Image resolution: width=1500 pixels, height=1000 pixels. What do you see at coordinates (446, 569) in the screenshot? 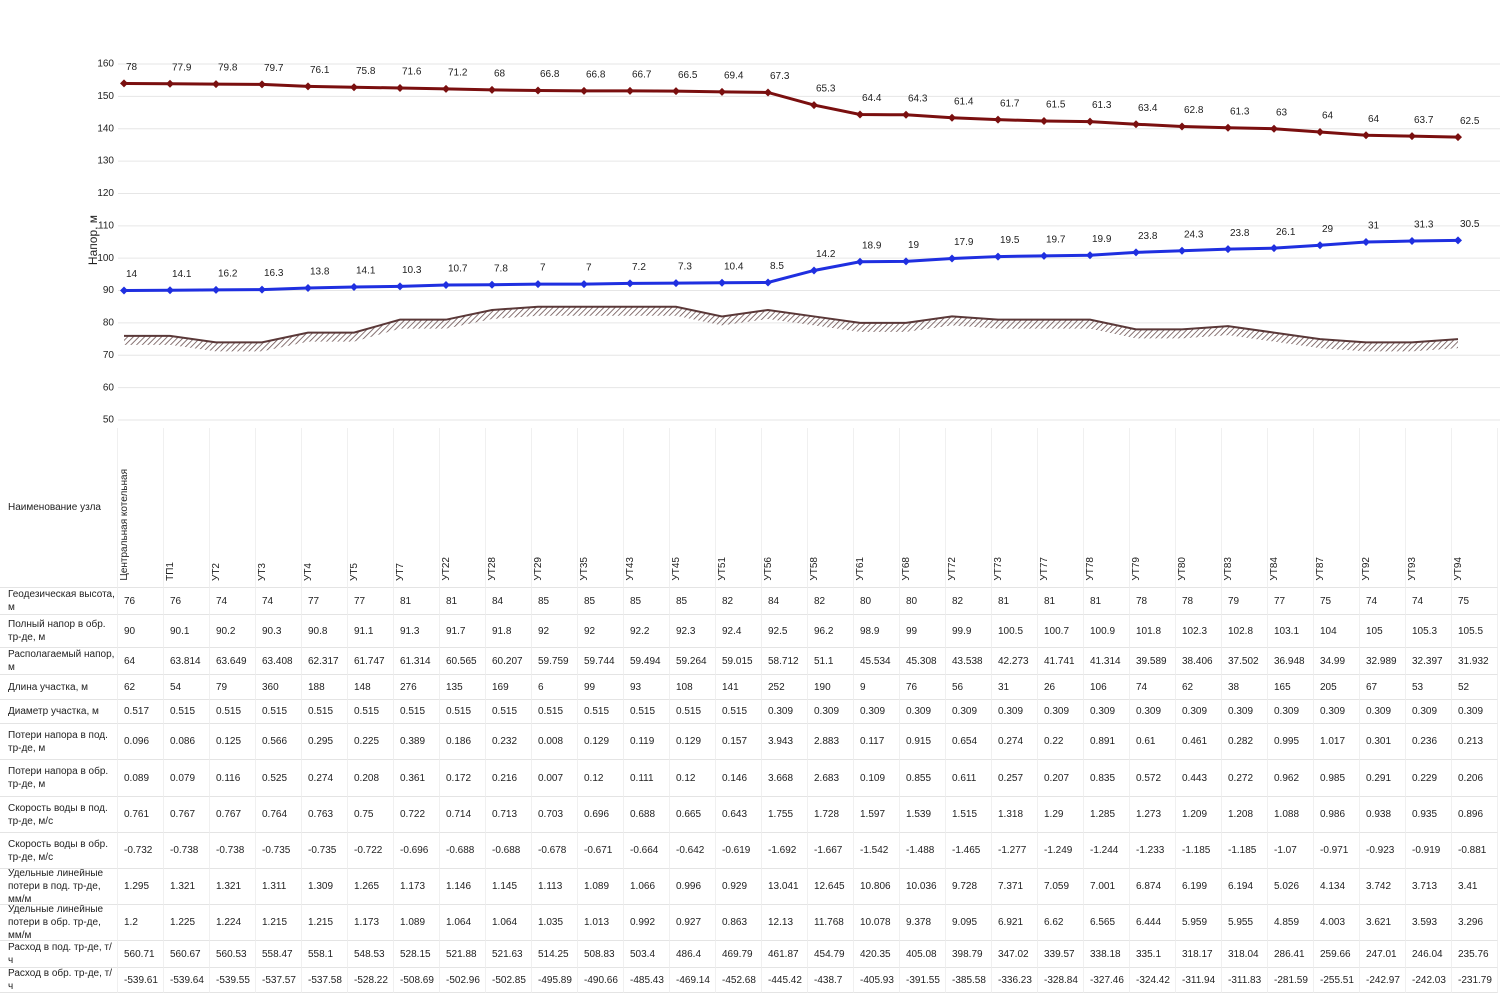
I see `node-name-text: УТ22` at bounding box center [446, 569].